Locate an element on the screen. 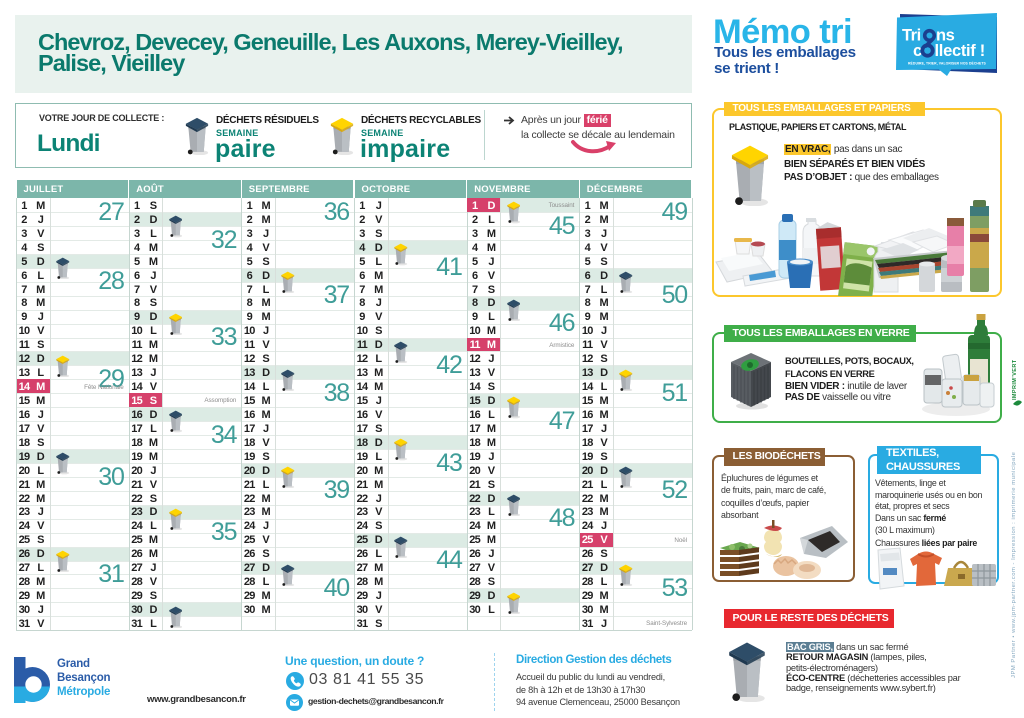 The width and height of the screenshot is (1024, 718). svg-text: IMPRIM’VERT® is located at coordinates (1014, 380).